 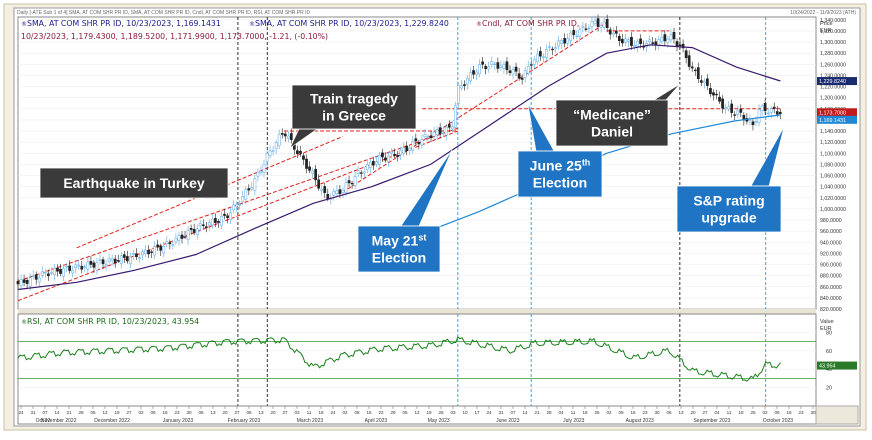 What do you see at coordinates (249, 412) in the screenshot?
I see `x-day-label: 06` at bounding box center [249, 412].